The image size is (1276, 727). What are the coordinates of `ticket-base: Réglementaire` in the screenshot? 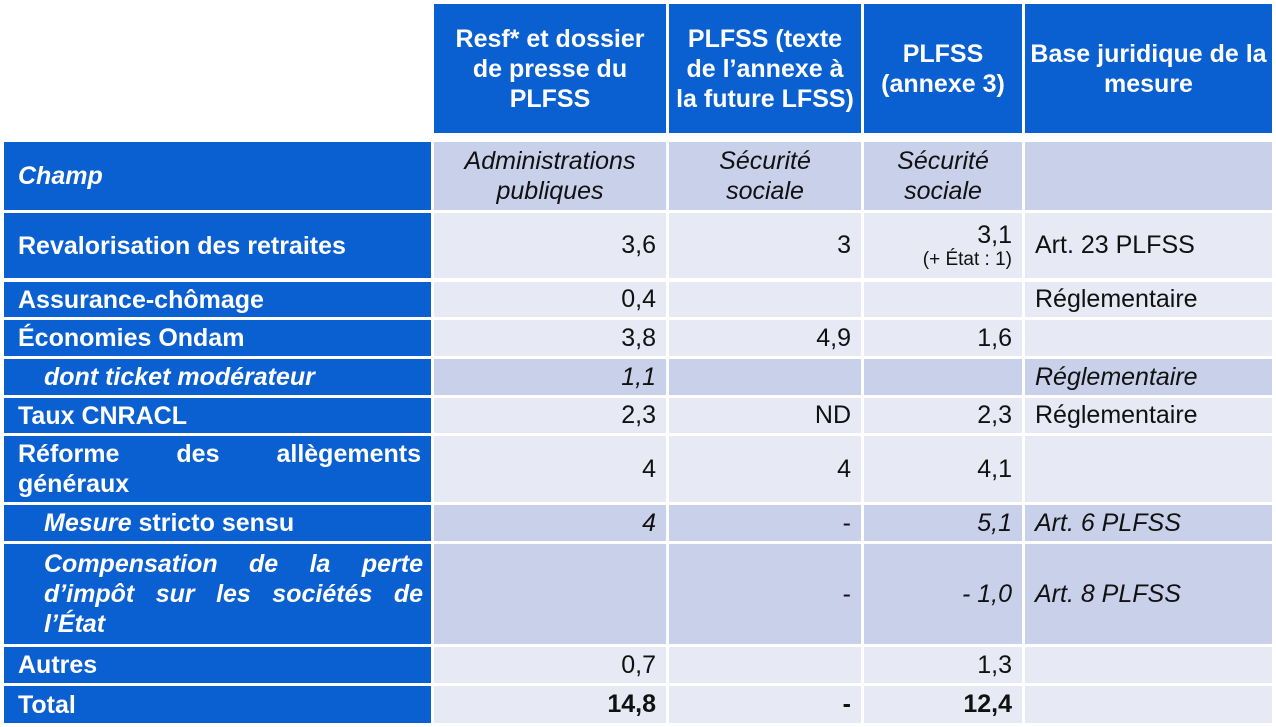 It's located at (1148, 377).